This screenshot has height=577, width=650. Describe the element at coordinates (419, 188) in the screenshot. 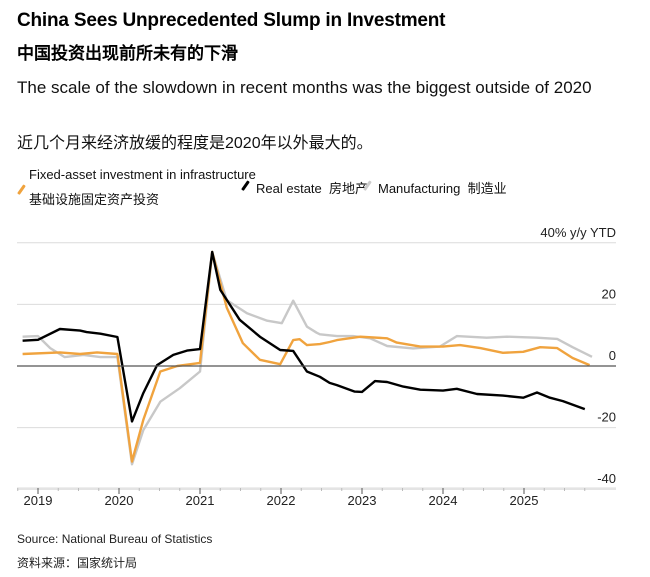

I see `legend-label-manufacturing: Manufacturing` at that location.